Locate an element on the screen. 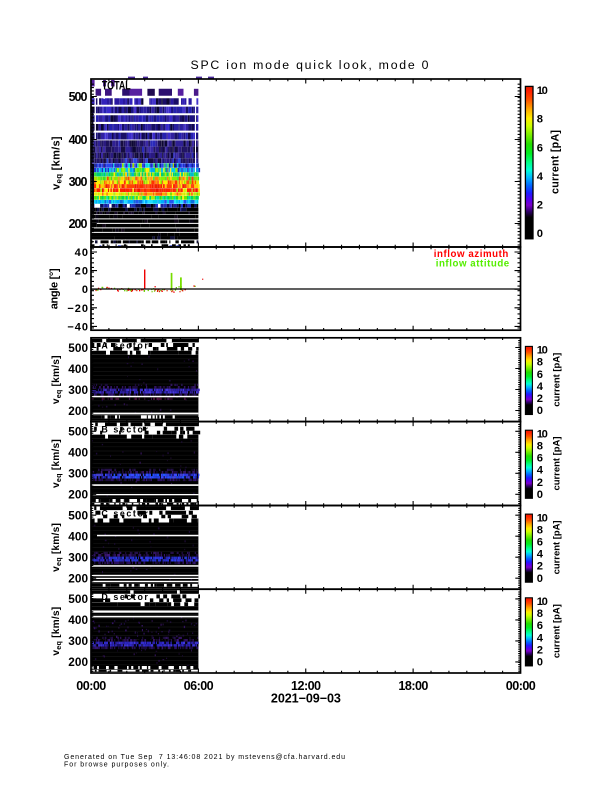  svg-text: 12:00 is located at coordinates (306, 686).